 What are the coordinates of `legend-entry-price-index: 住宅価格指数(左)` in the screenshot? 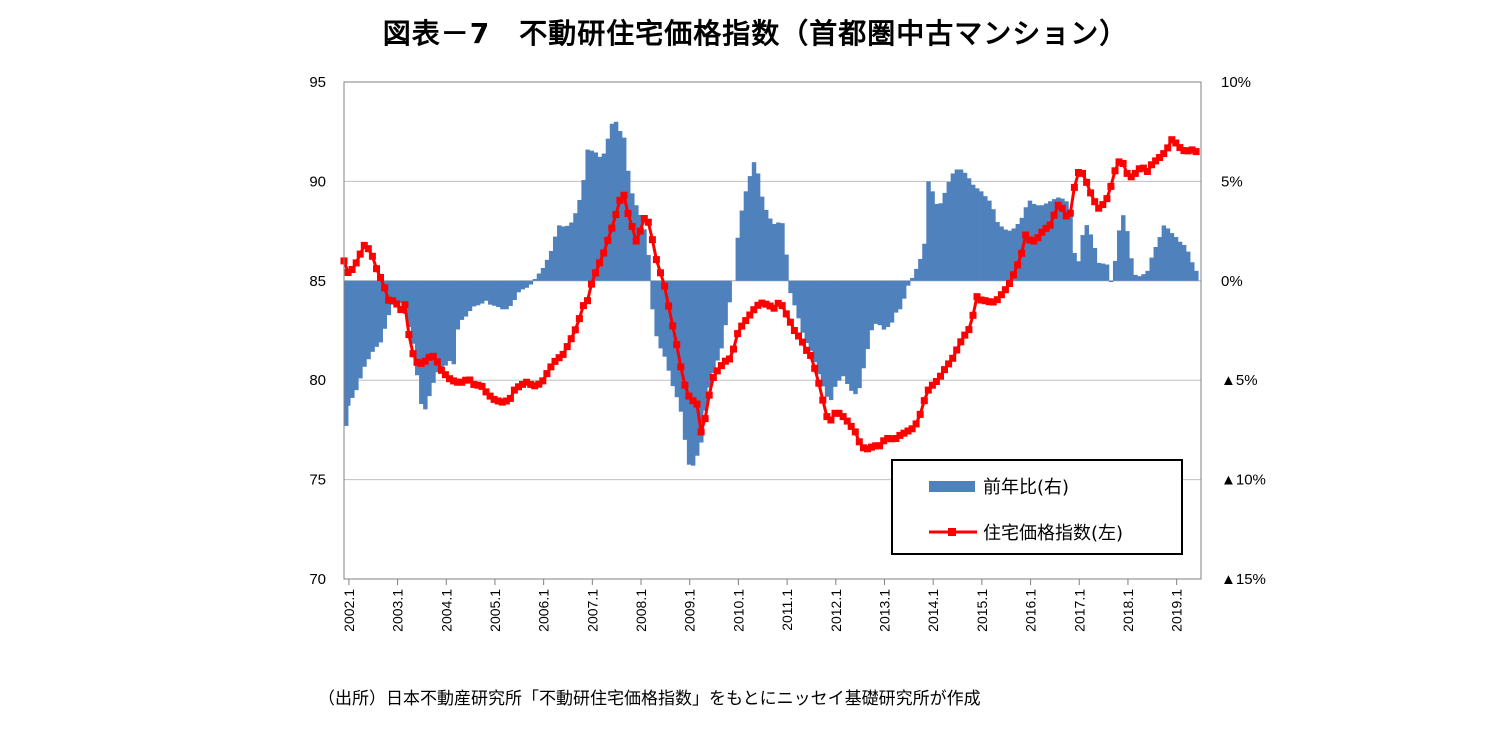 It's located at (1037, 532).